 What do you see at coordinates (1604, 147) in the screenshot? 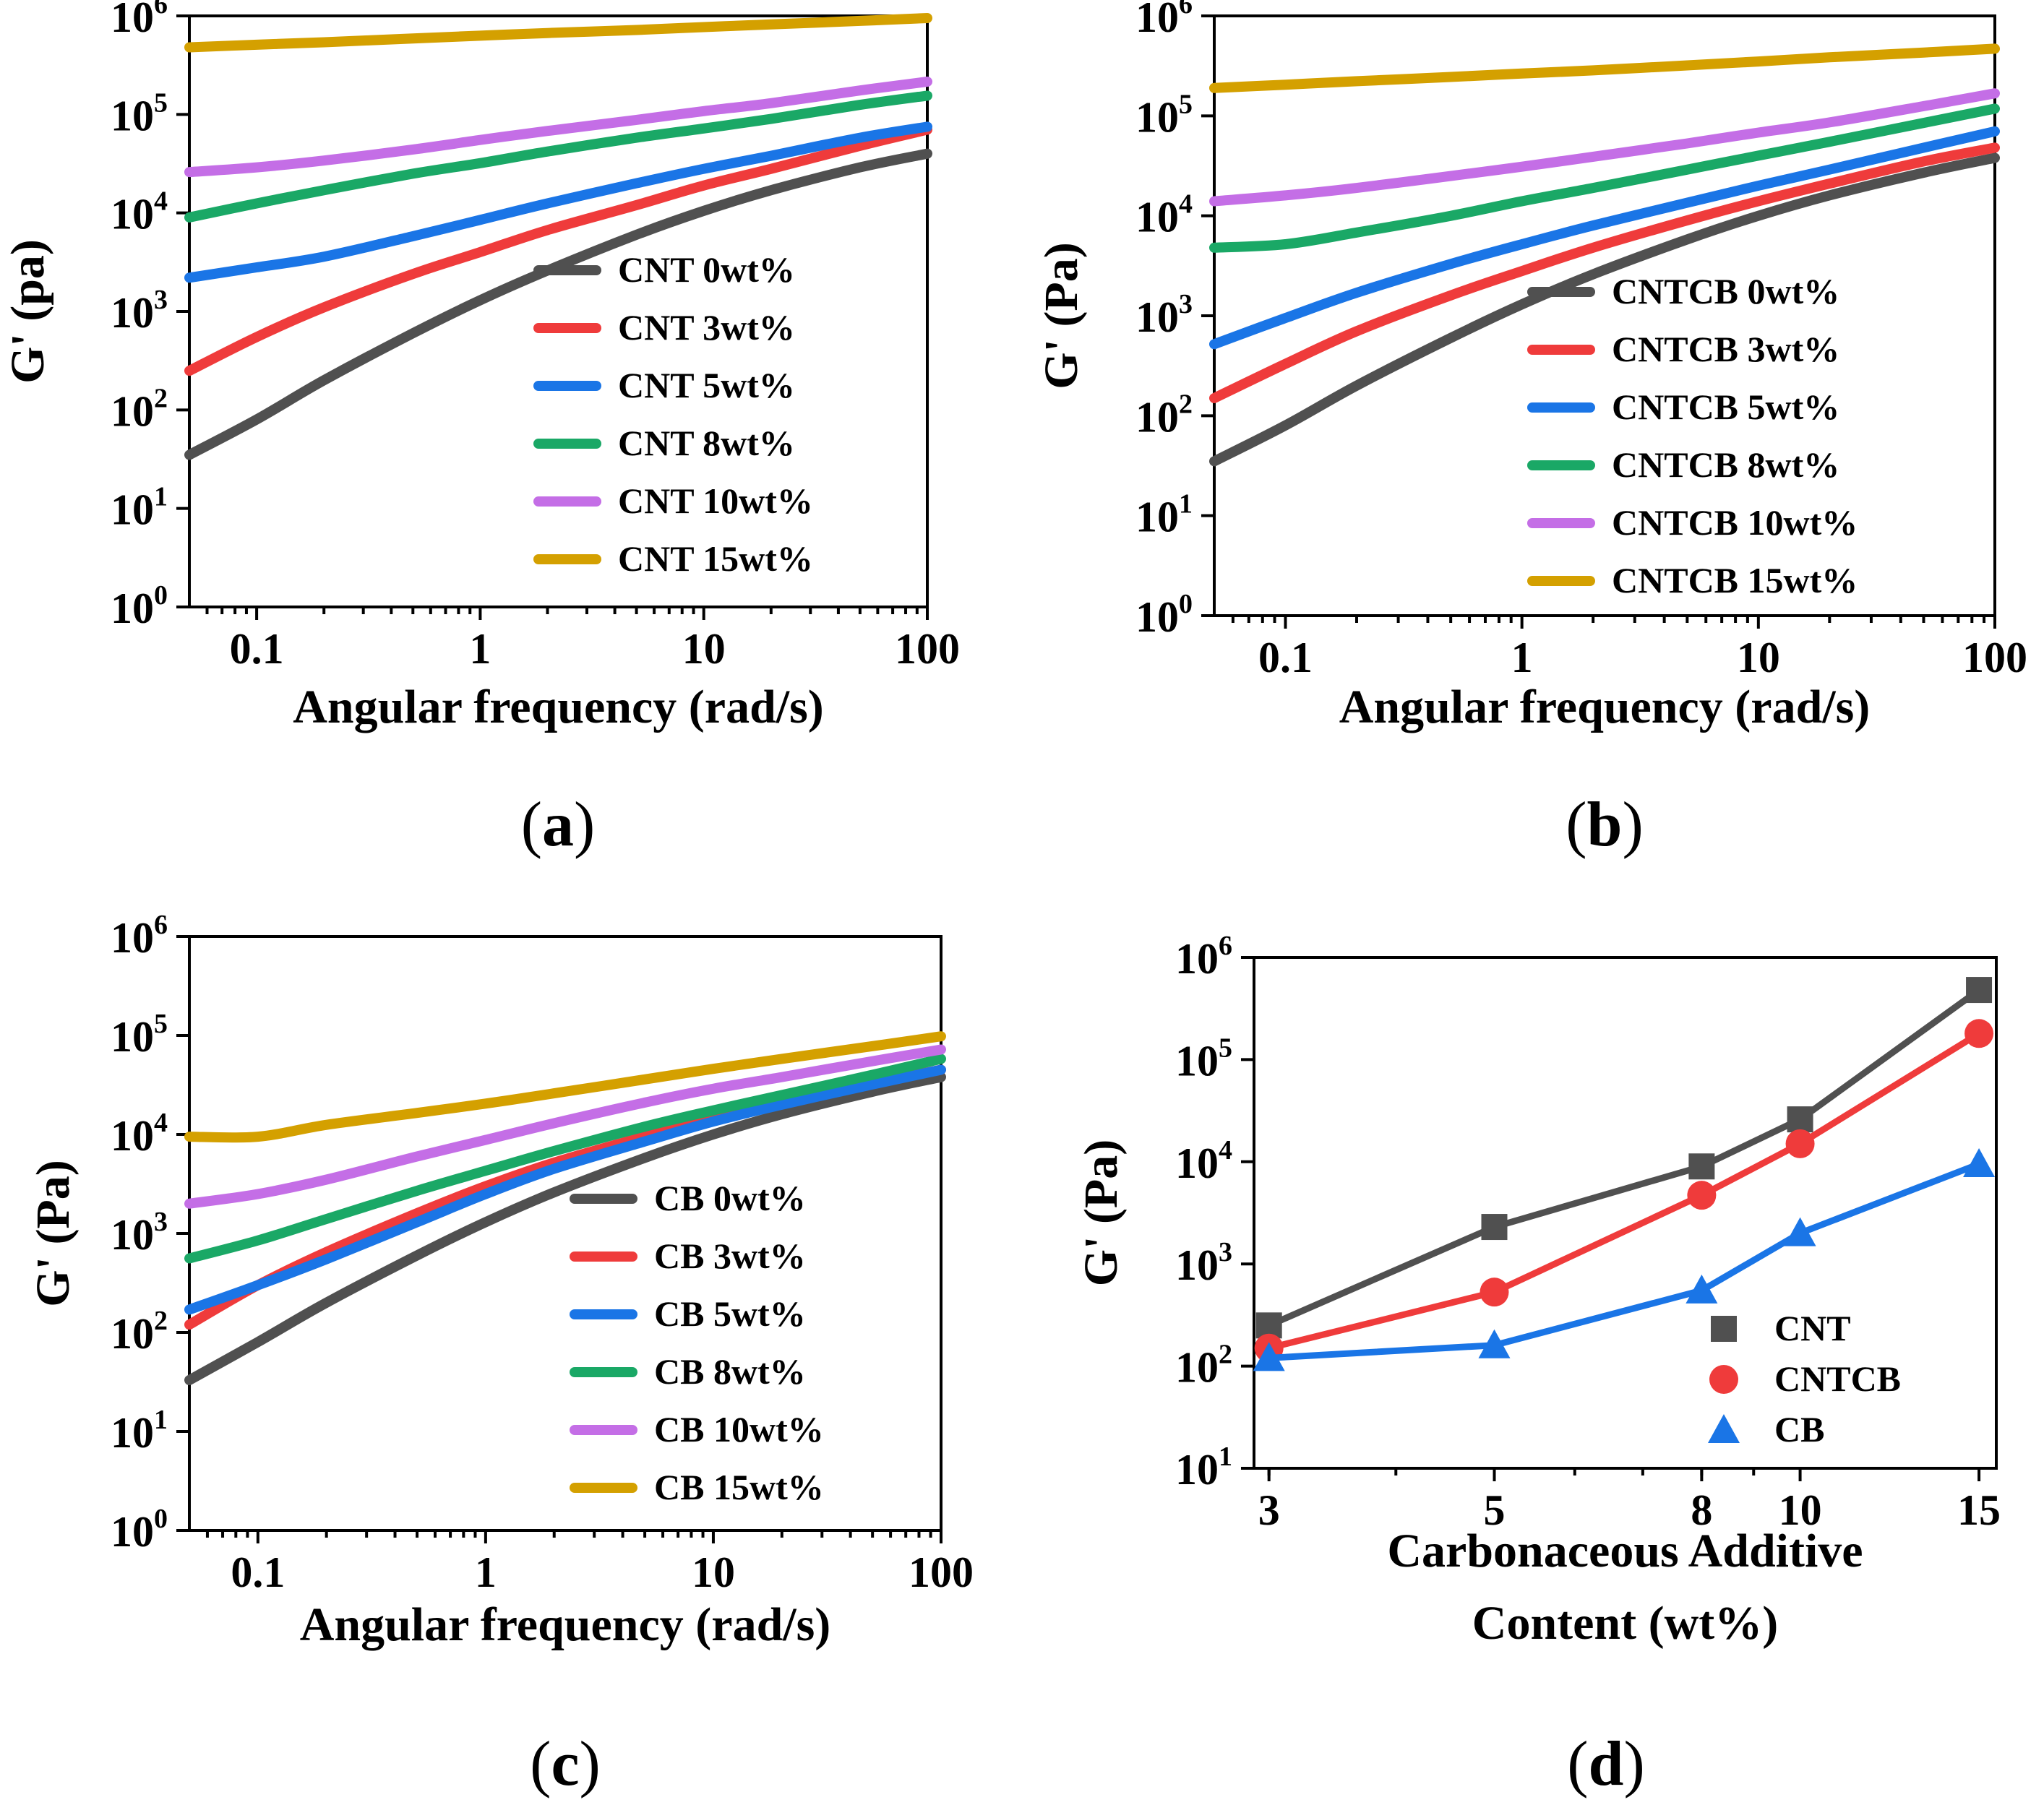
I see `series-line-cntcb-10wt` at bounding box center [1604, 147].